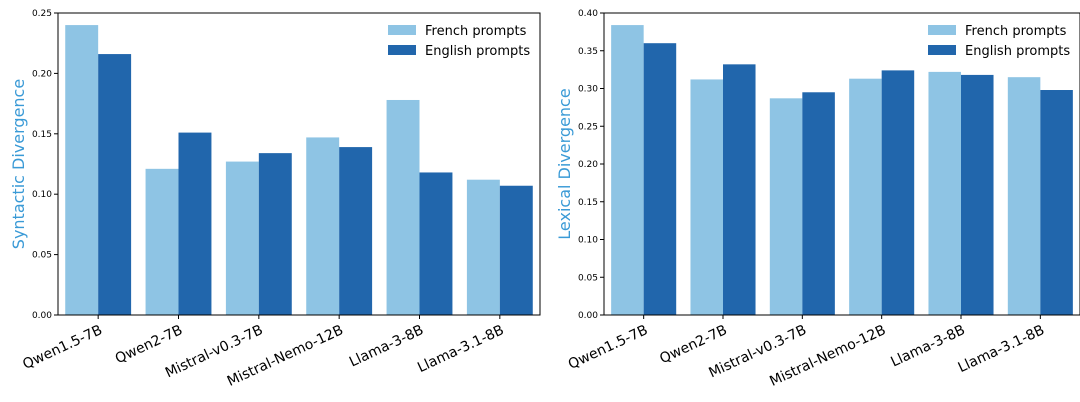 This screenshot has width=1080, height=402. What do you see at coordinates (588, 52) in the screenshot?
I see `y-tick-label: 0.35` at bounding box center [588, 52].